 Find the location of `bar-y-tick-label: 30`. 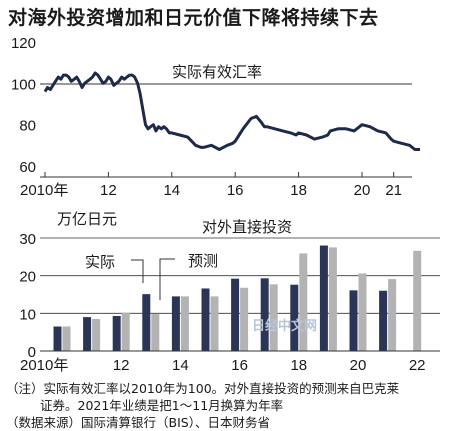

bar-y-tick-label: 30 is located at coordinates (27, 239).